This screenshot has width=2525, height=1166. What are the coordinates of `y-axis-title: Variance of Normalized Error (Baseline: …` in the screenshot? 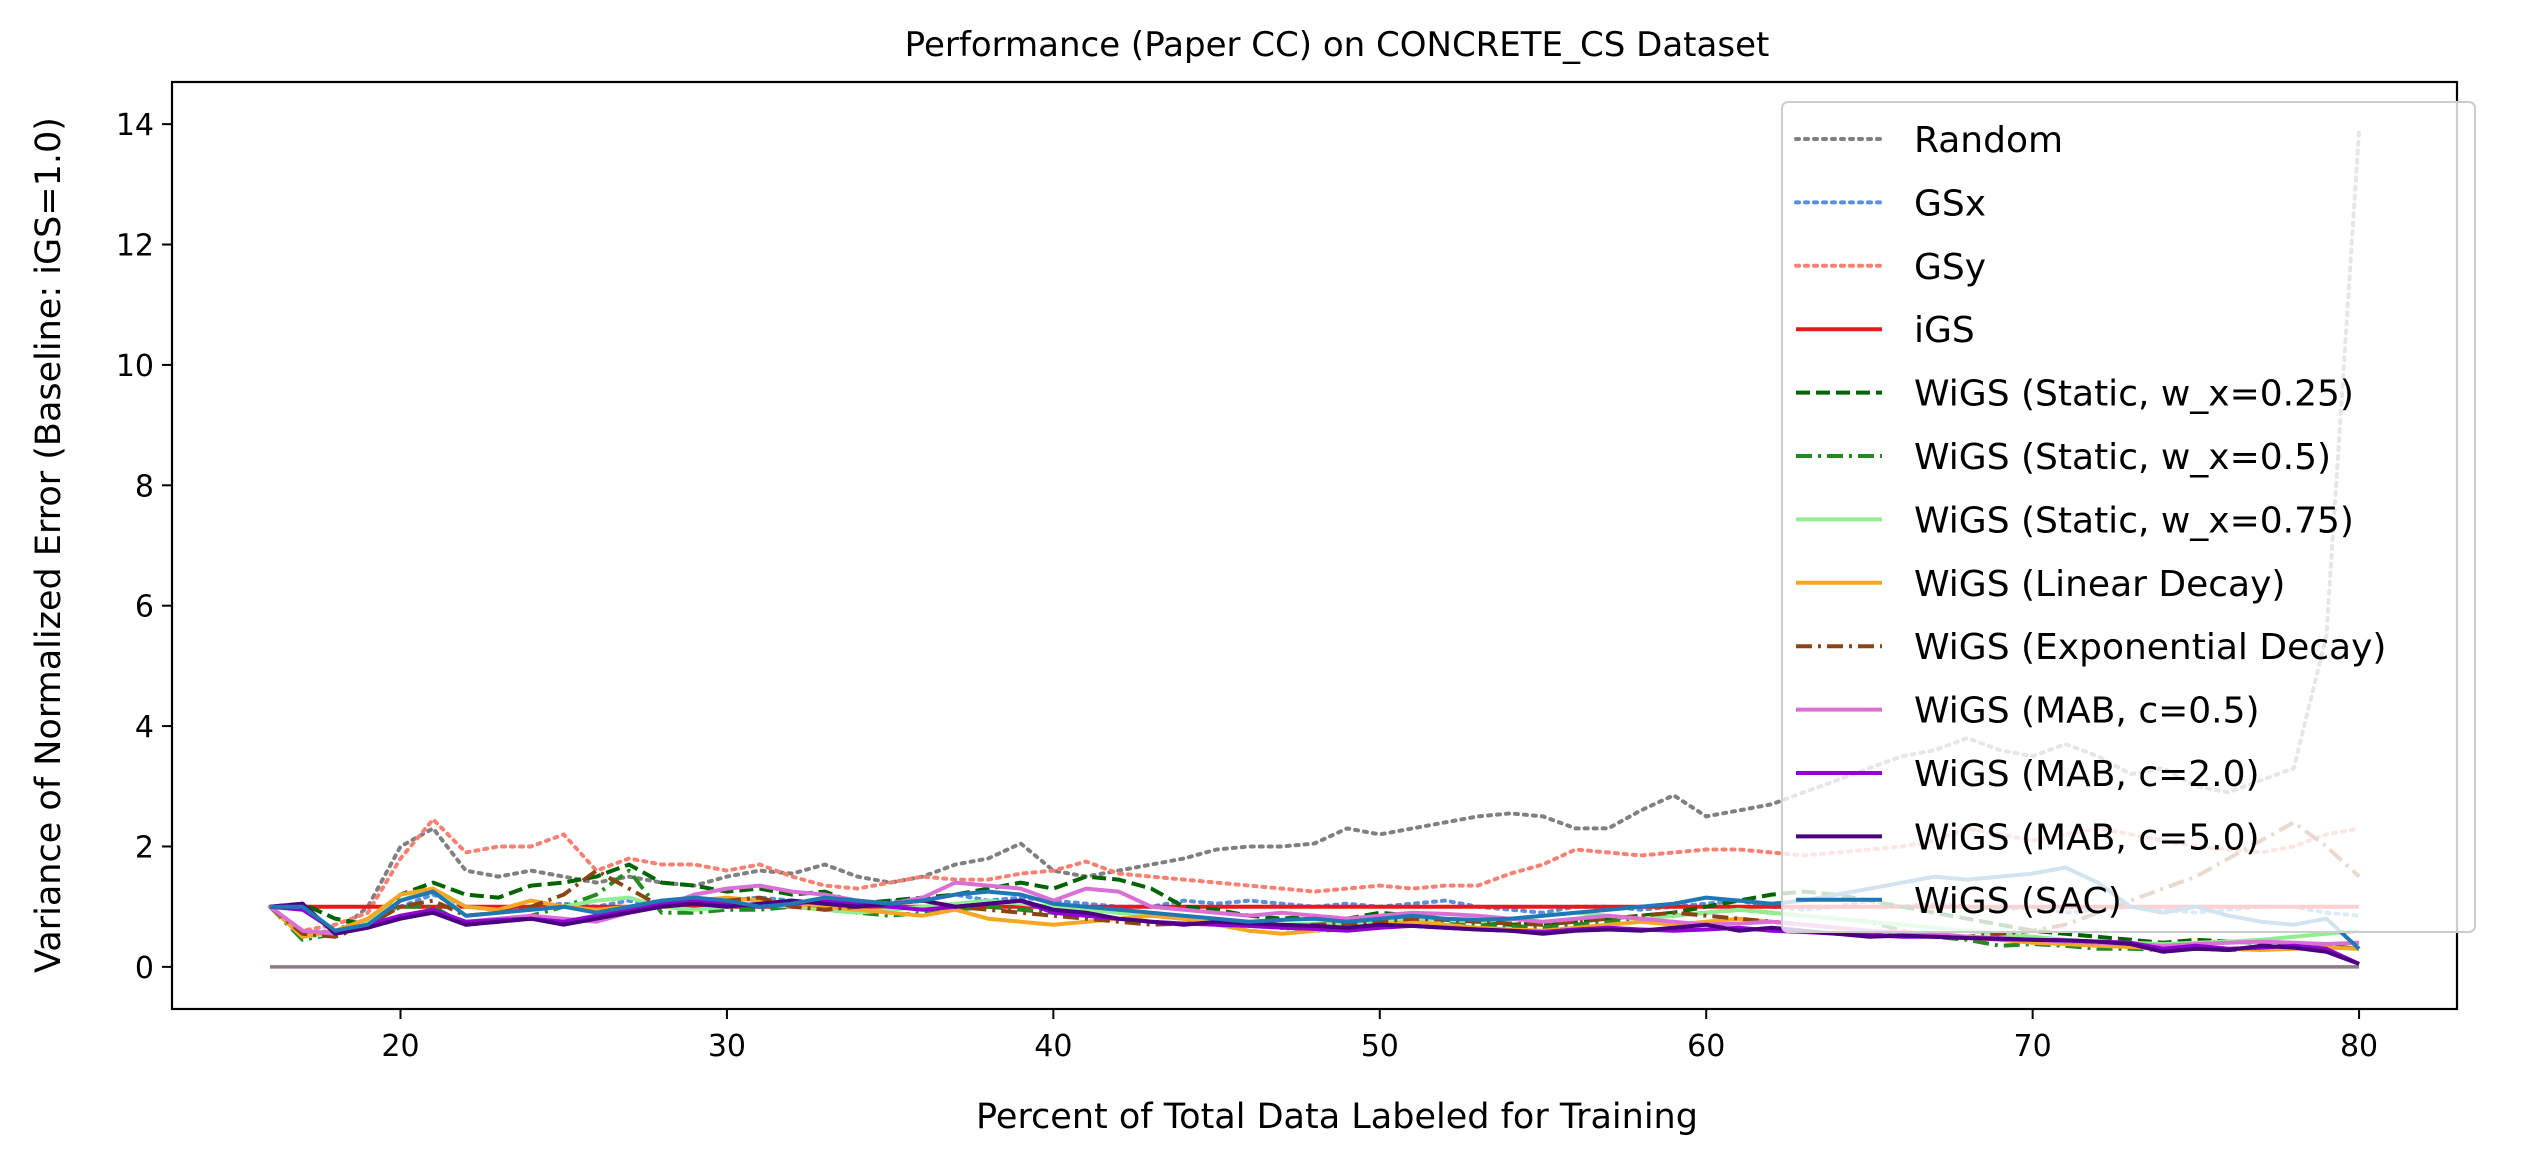 It's located at (49, 545).